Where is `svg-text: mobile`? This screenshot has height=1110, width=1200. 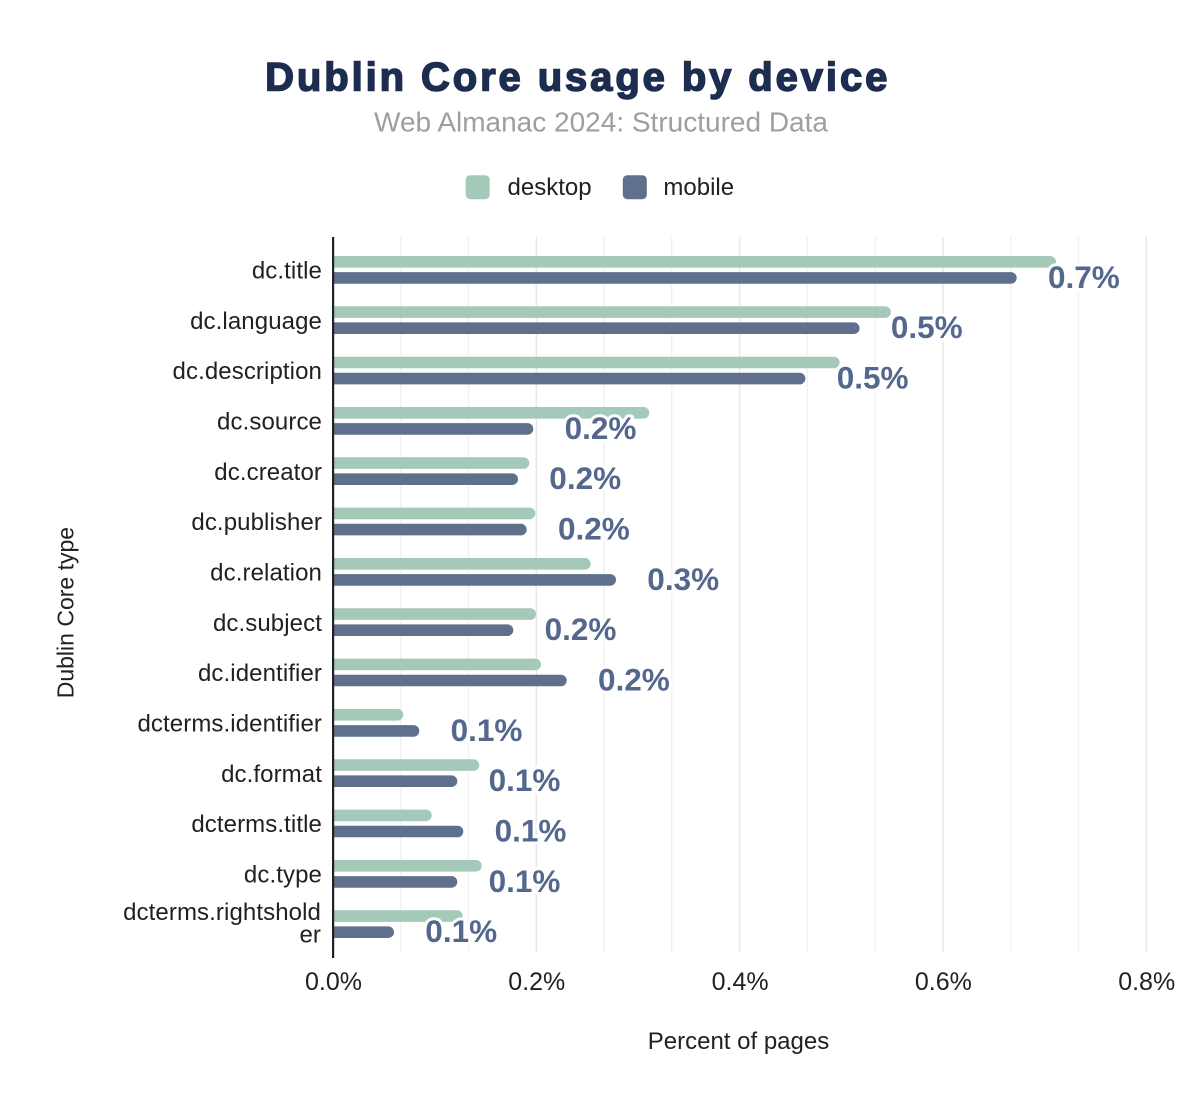 svg-text: mobile is located at coordinates (698, 187).